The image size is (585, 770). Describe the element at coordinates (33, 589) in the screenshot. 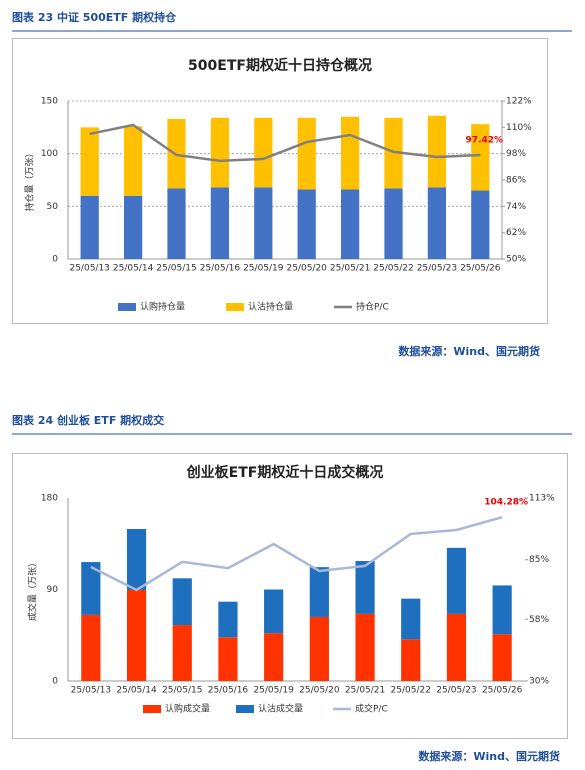

I see `y-axis-label: 成交量（万张）` at that location.